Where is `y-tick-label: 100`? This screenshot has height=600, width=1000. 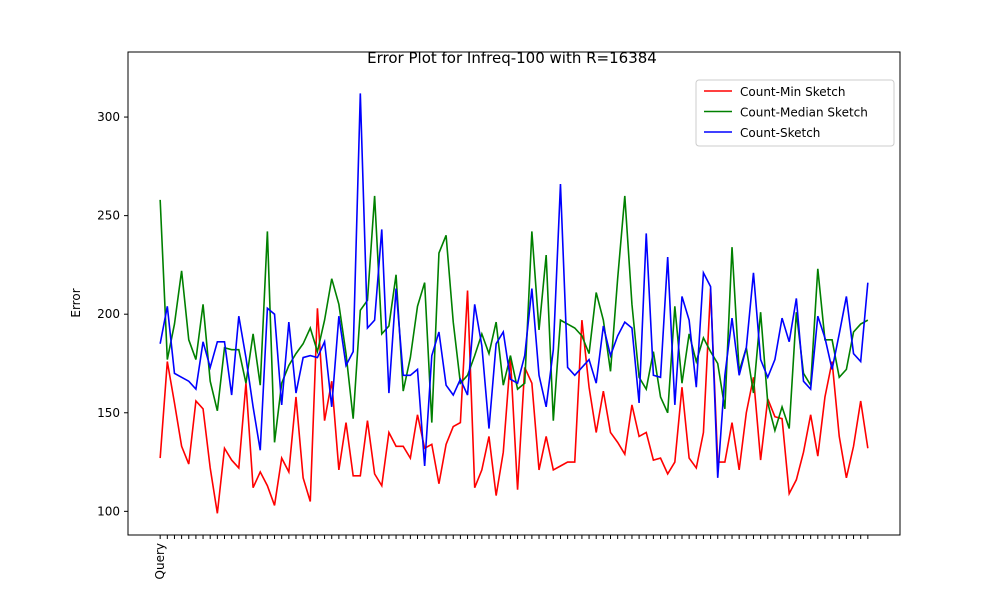
y-tick-label: 100 is located at coordinates (108, 511).